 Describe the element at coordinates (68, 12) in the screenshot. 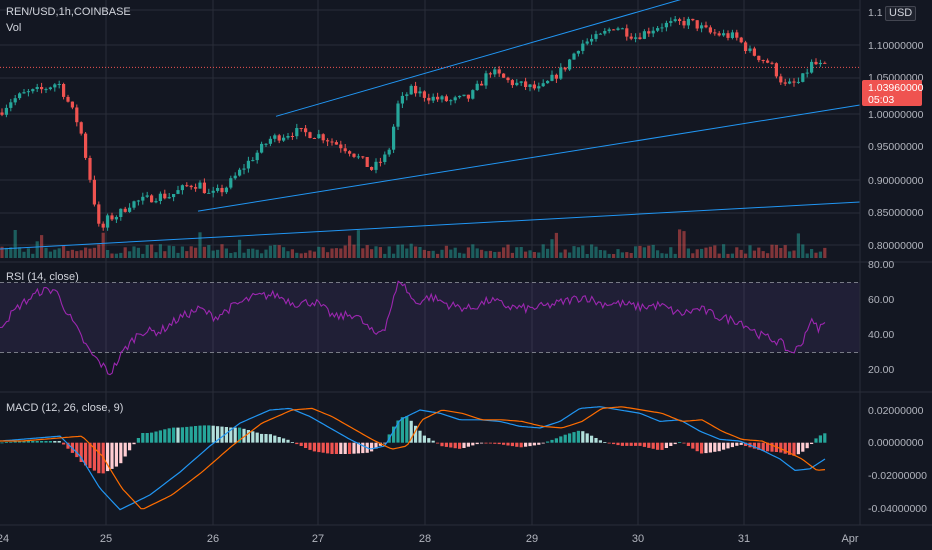

I see `symbol-legend: REN/USD, 1h, COINBASE` at that location.